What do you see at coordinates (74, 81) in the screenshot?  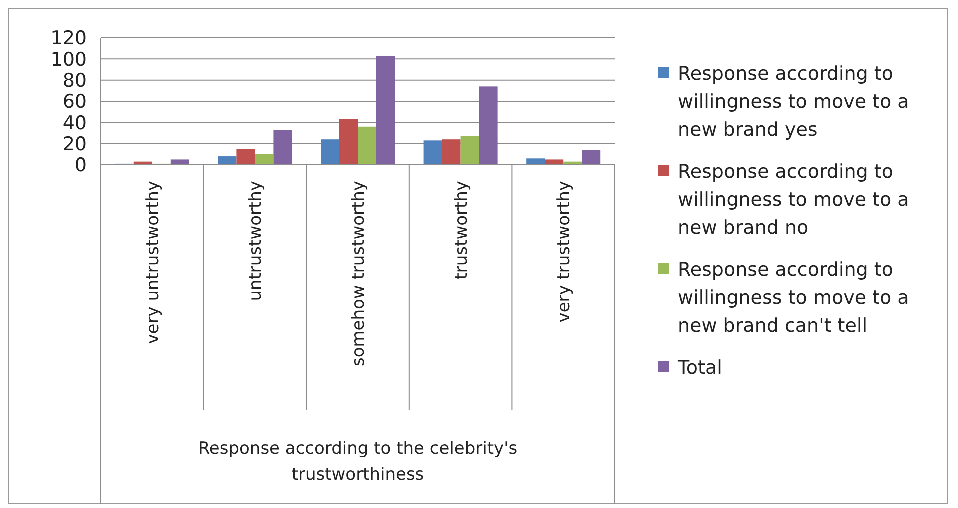 I see `y-tick-label: 80` at bounding box center [74, 81].